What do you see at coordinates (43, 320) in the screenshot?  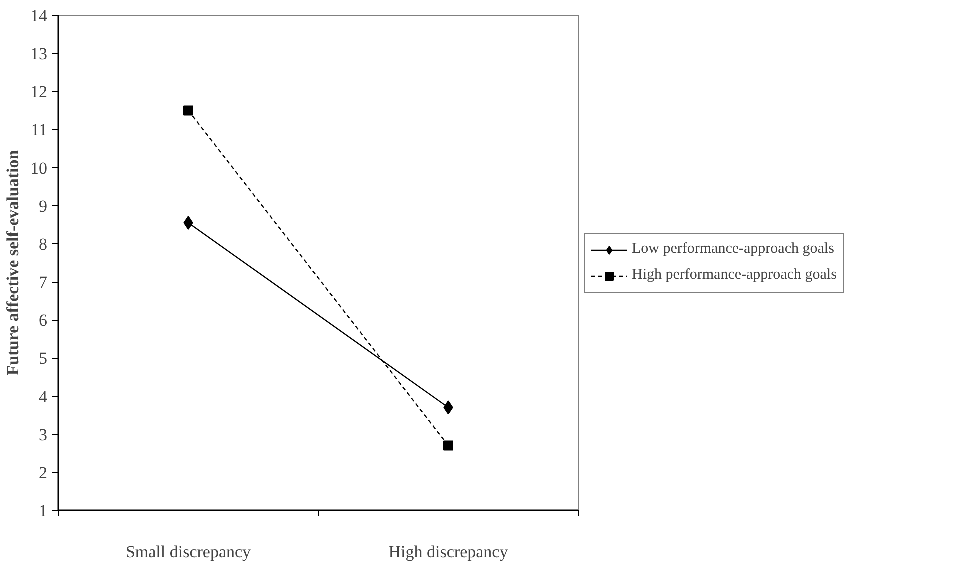 I see `y-tick-label: 6` at bounding box center [43, 320].